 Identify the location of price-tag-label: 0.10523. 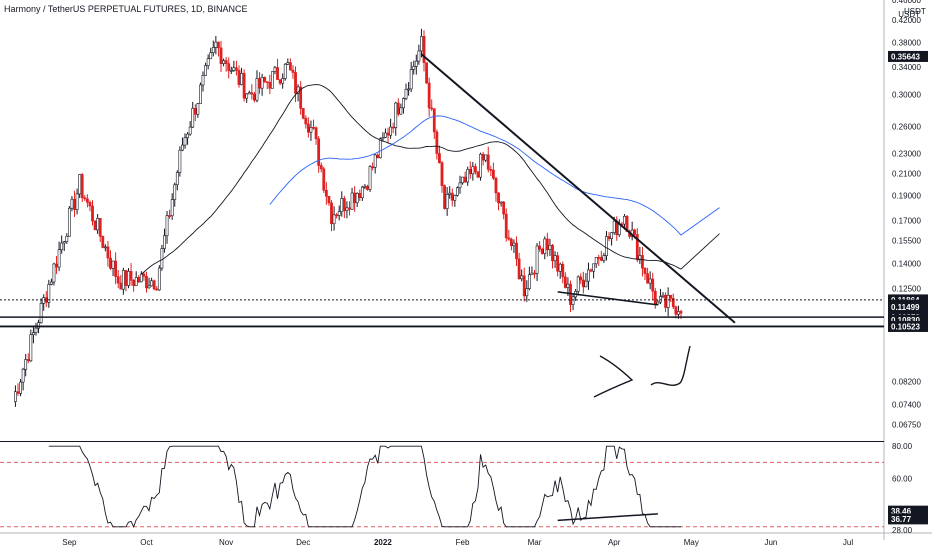
(905, 326).